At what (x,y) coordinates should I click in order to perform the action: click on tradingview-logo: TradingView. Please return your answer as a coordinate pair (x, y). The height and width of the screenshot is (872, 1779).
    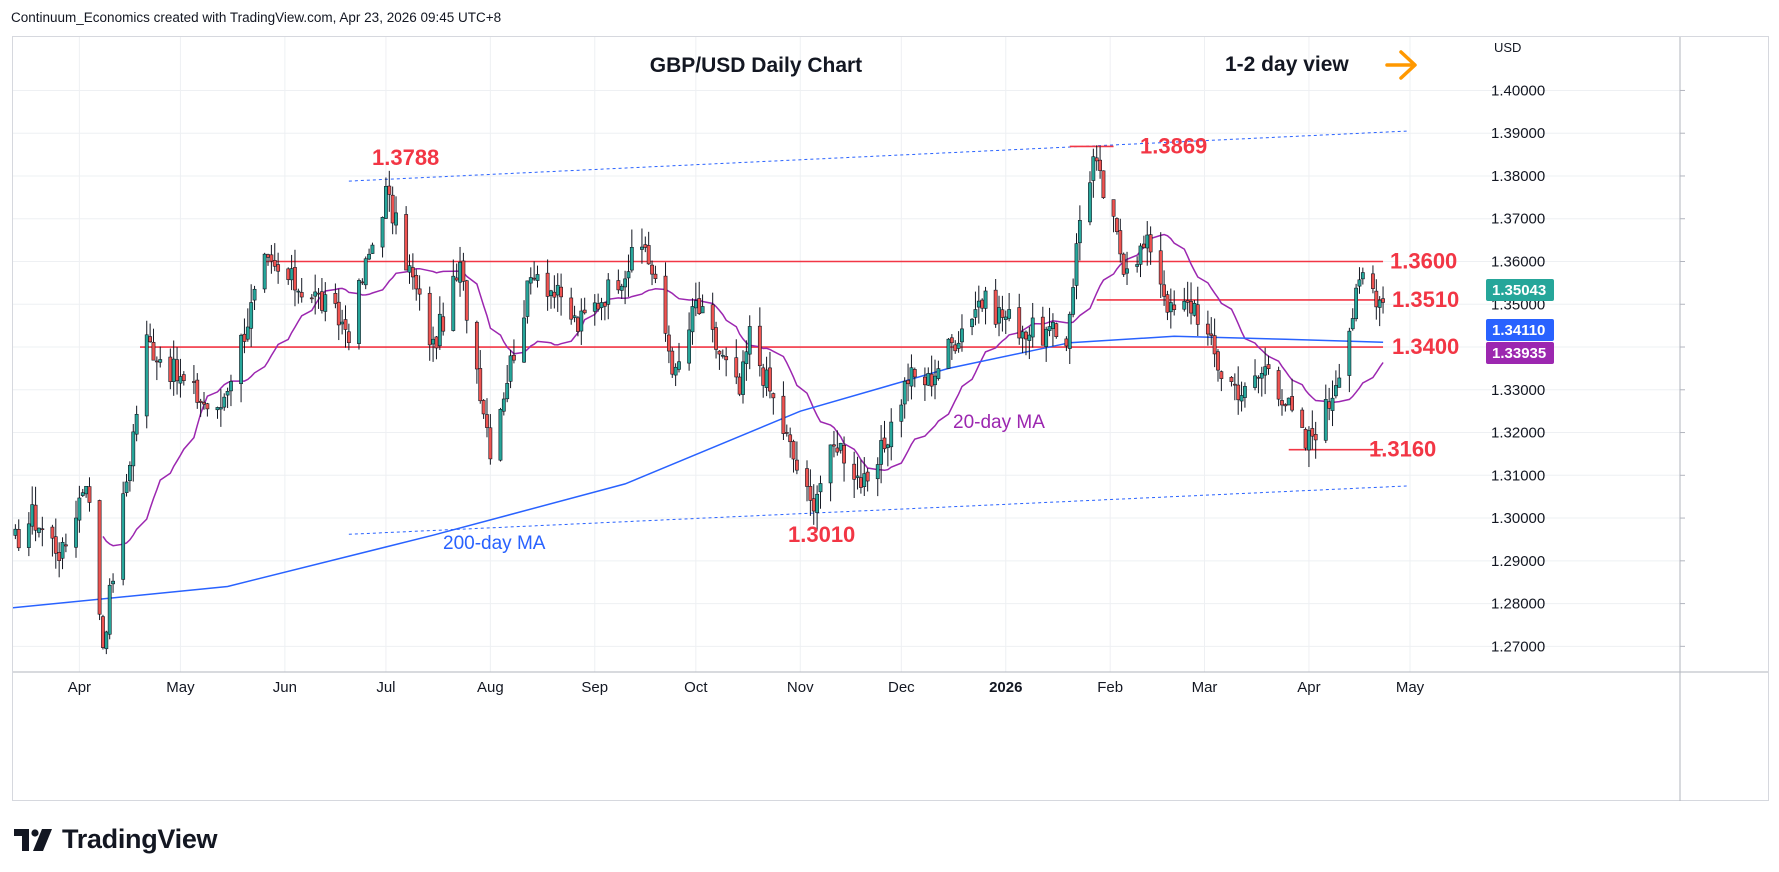
    Looking at the image, I should click on (116, 839).